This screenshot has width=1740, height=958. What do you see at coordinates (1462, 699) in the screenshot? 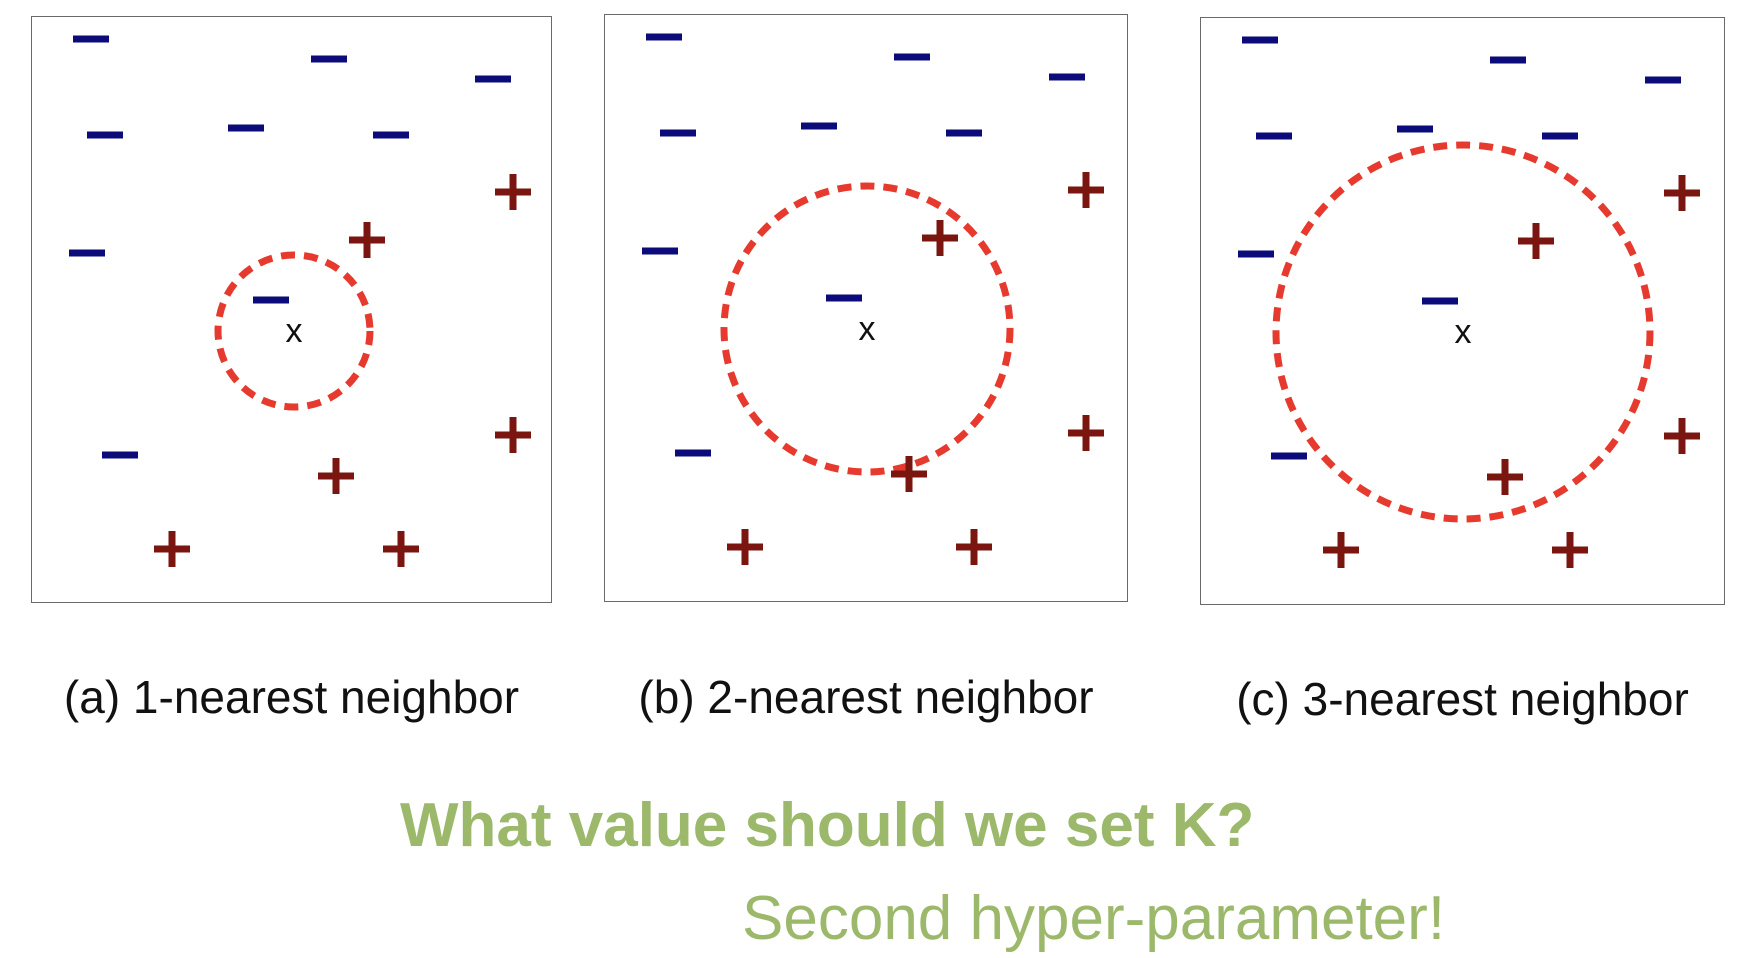
I see `caption-k3: (c) 3-nearest neighbor` at bounding box center [1462, 699].